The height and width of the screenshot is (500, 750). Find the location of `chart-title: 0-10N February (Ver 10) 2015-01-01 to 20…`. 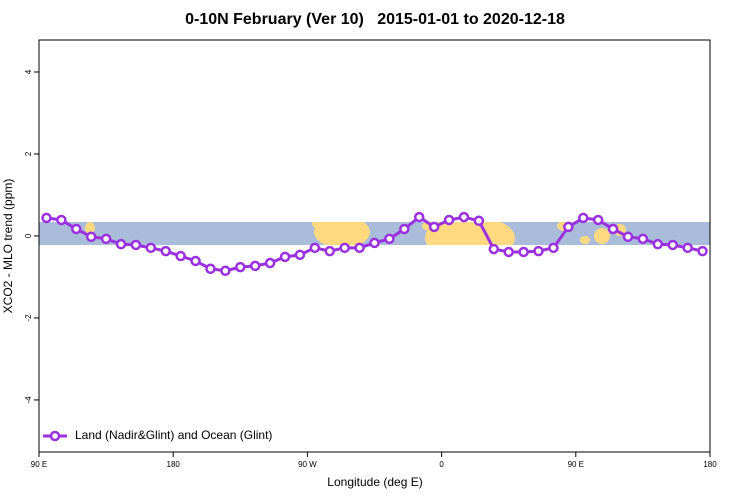

chart-title: 0-10N February (Ver 10) 2015-01-01 to 20… is located at coordinates (375, 19).